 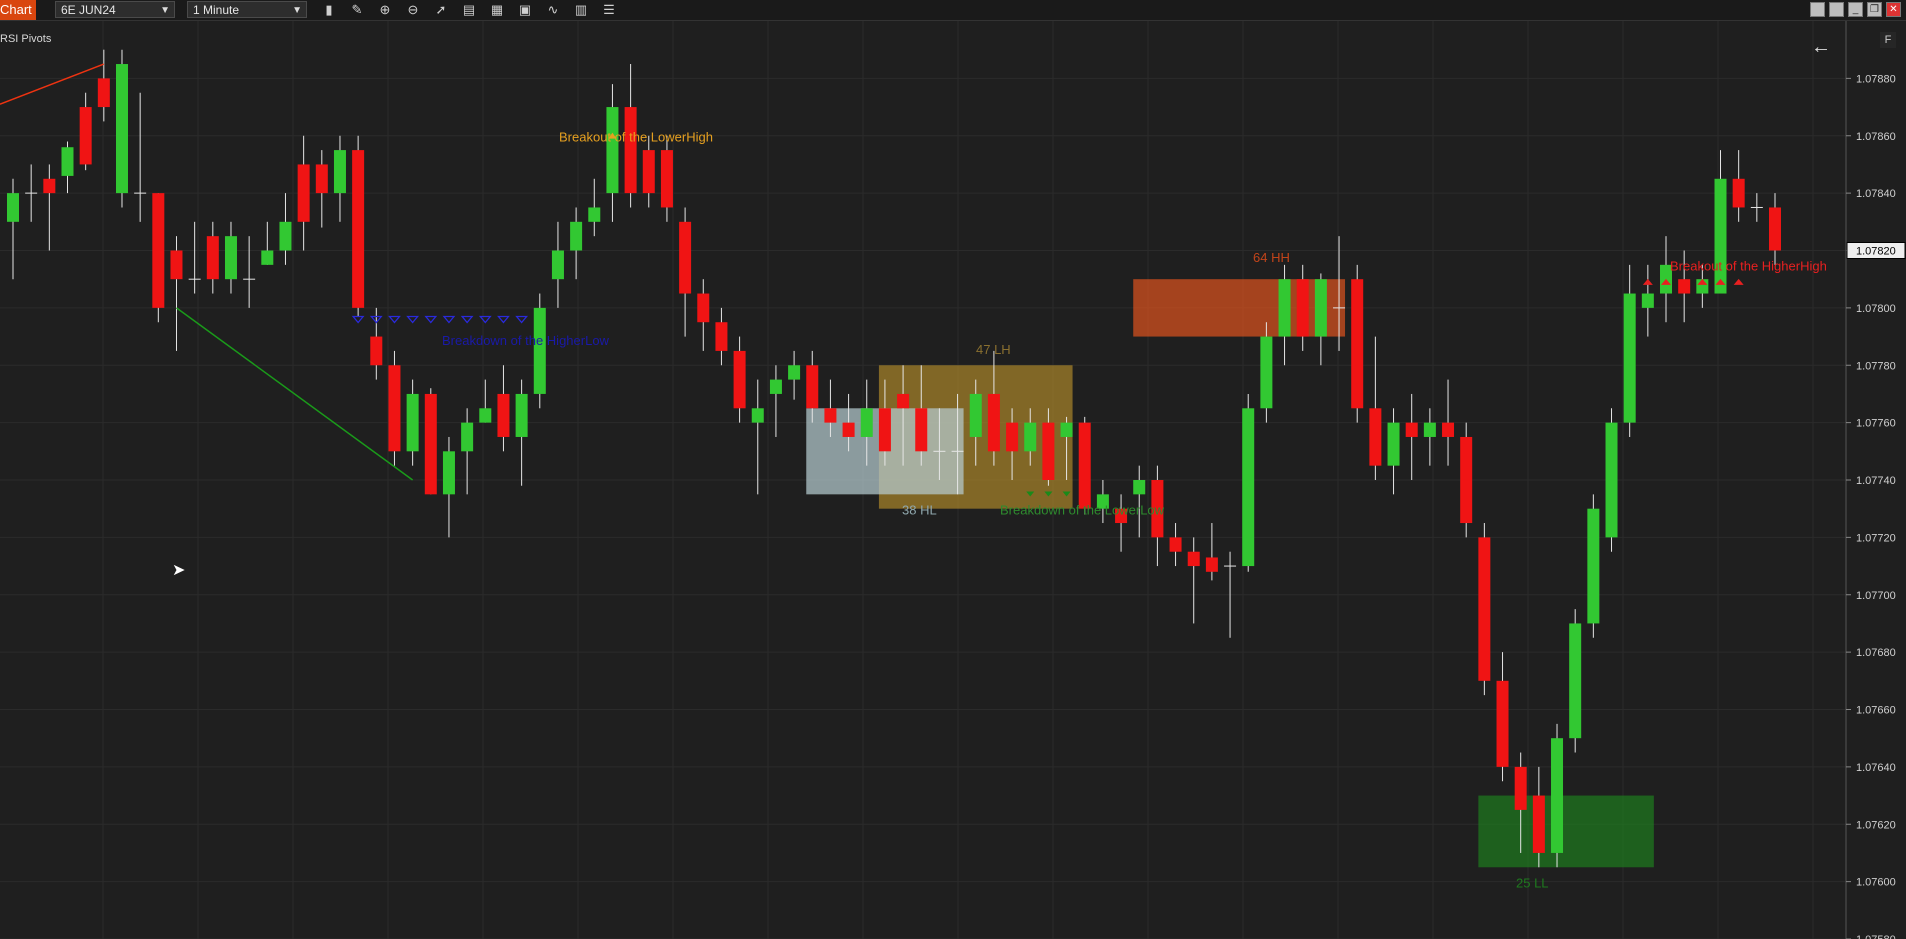 I want to click on list-icon: ☰, so click(x=609, y=9).